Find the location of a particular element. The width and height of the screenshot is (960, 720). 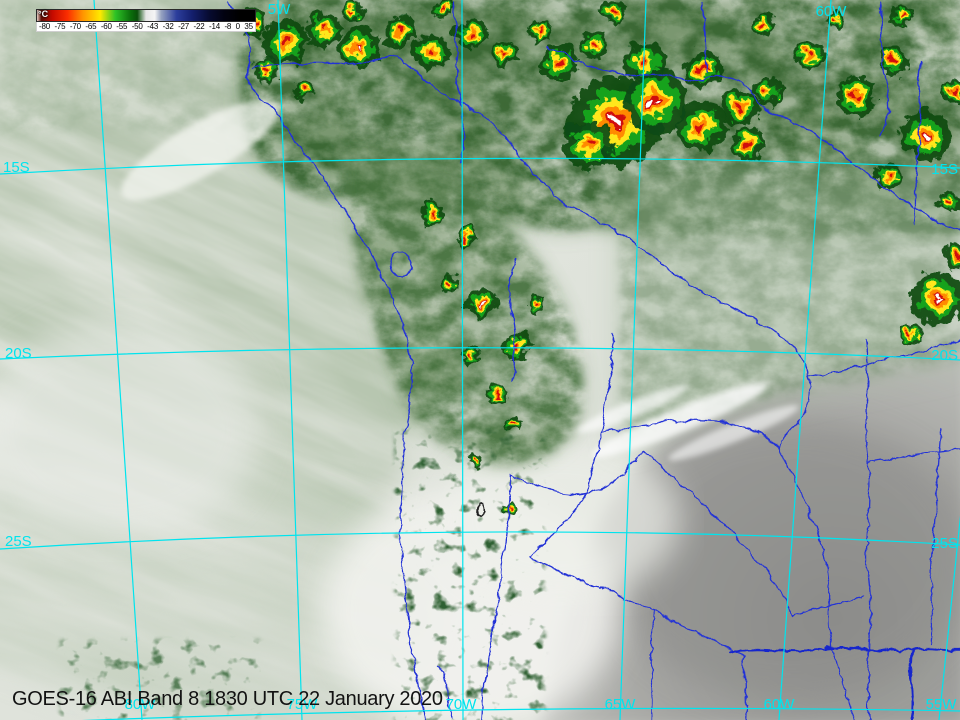

lat-label-25s-left: 25S is located at coordinates (18, 541).